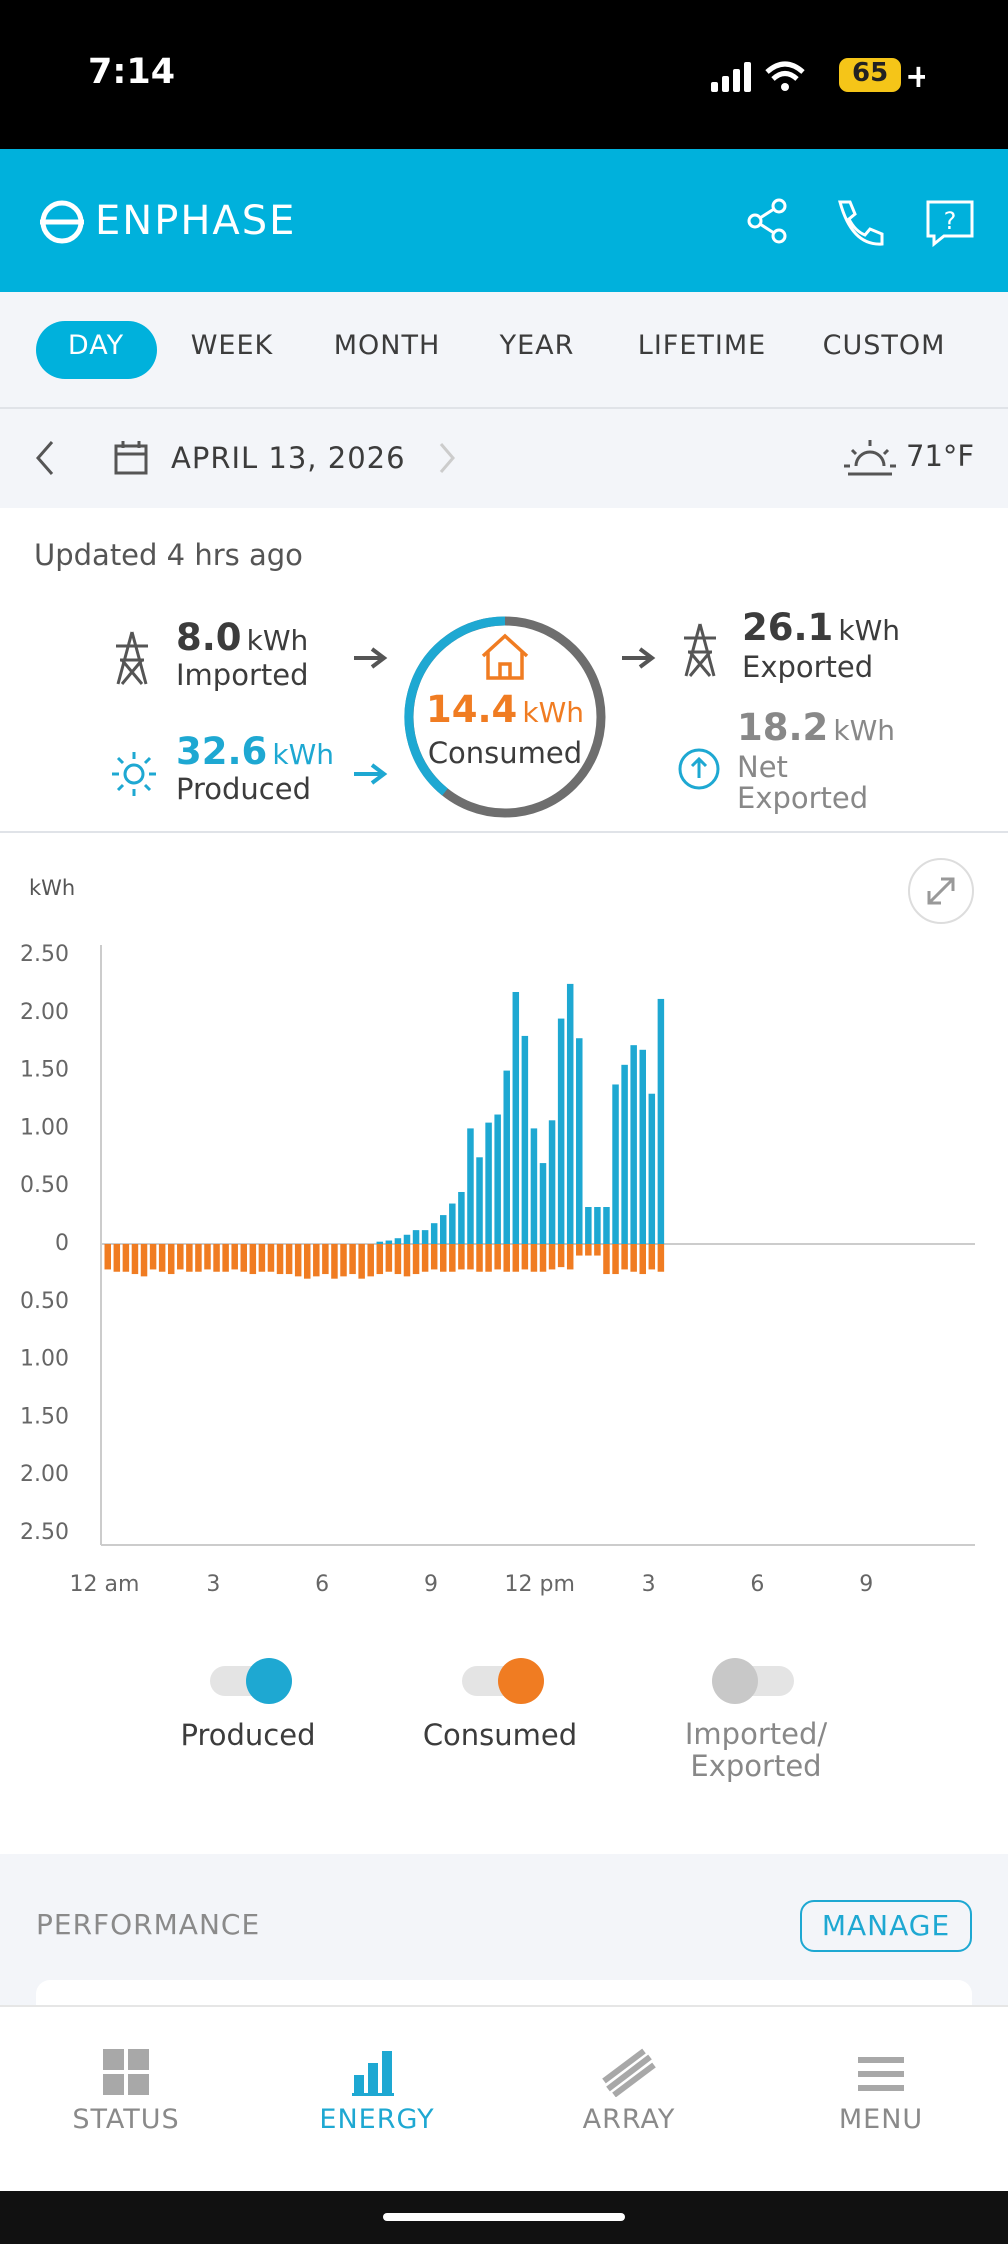  What do you see at coordinates (45, 458) in the screenshot?
I see `prev-day` at bounding box center [45, 458].